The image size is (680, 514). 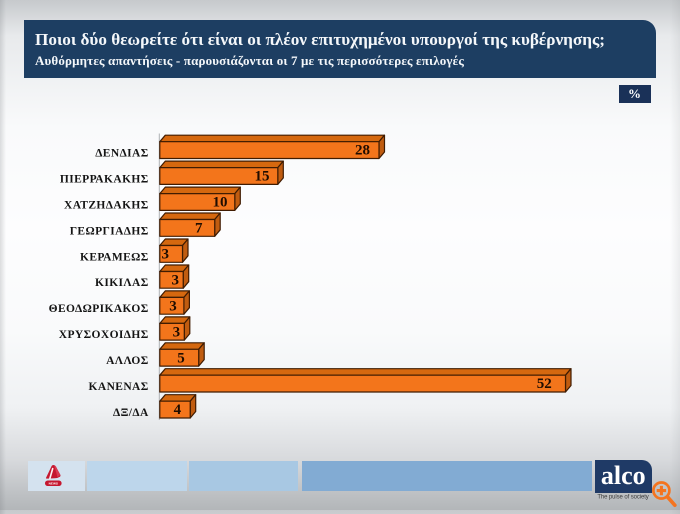 I want to click on svg-text: 28, so click(x=362, y=151).